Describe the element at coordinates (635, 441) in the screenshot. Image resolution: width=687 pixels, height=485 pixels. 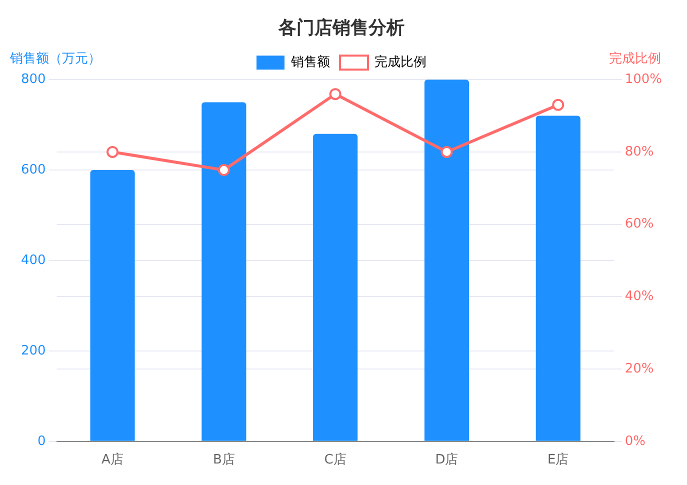
I see `y2-tick-label: 0%` at that location.